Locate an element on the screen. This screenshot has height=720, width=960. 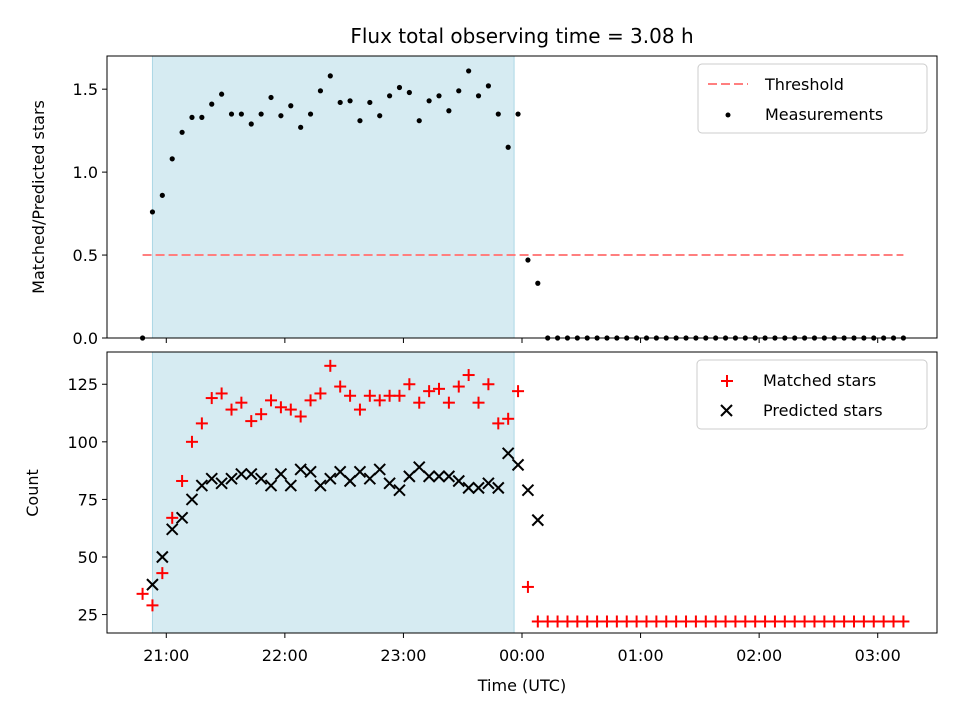
bottom-y-axis-label: Count is located at coordinates (32, 493).